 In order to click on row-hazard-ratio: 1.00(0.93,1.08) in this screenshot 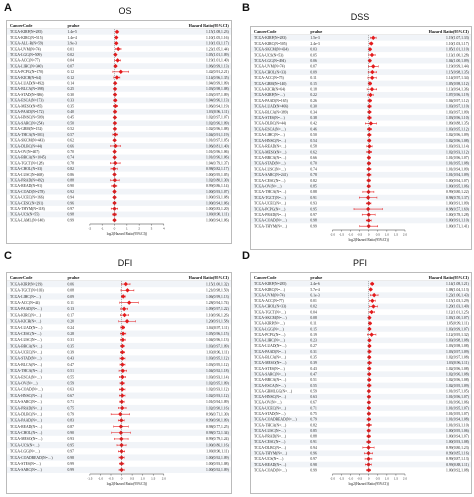, I will do `click(458, 442)`.